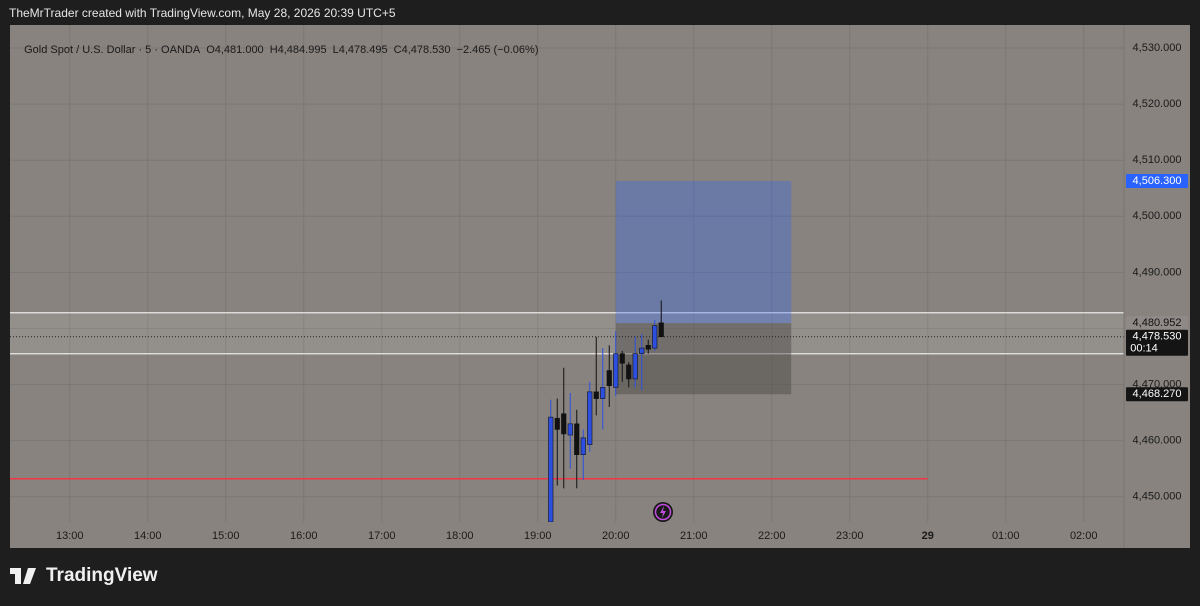  I want to click on price-label: 4,468.270, so click(1157, 394).